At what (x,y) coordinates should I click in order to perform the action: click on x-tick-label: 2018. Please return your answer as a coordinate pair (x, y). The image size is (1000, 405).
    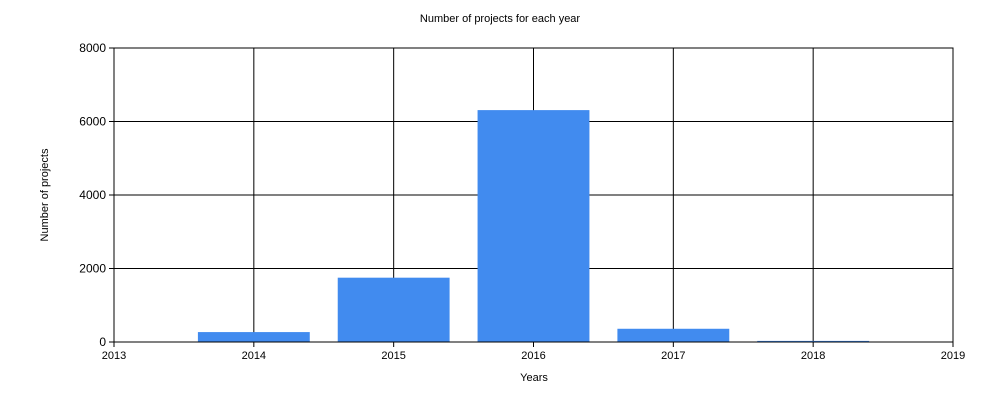
    Looking at the image, I should click on (813, 356).